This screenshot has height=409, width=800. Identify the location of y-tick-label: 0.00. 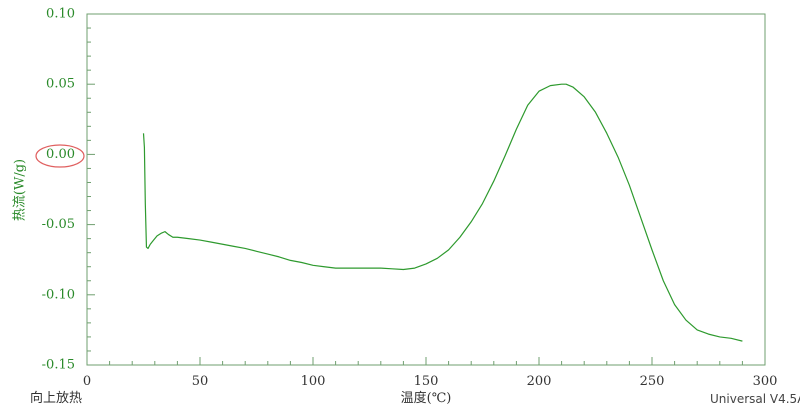
(60, 154).